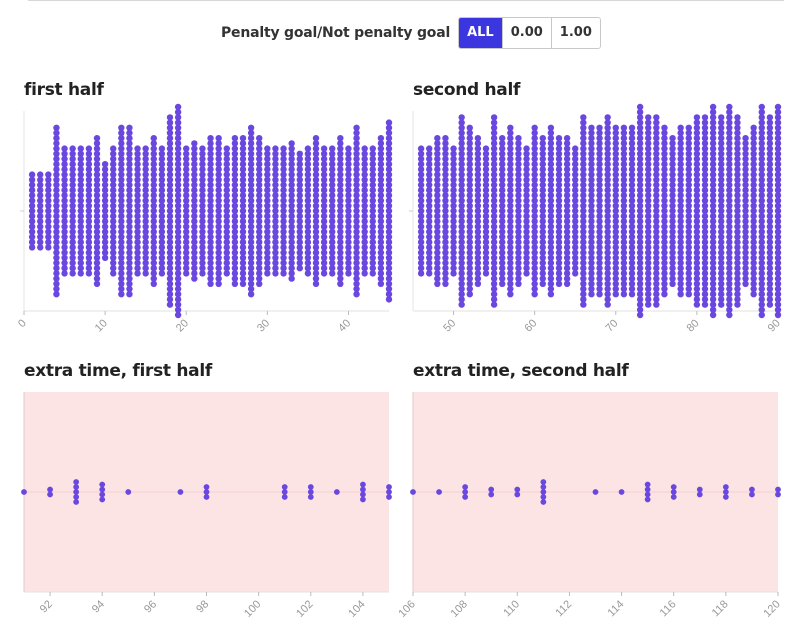 The image size is (796, 629). Describe the element at coordinates (480, 33) in the screenshot. I see `filter-option-all: ALL` at that location.